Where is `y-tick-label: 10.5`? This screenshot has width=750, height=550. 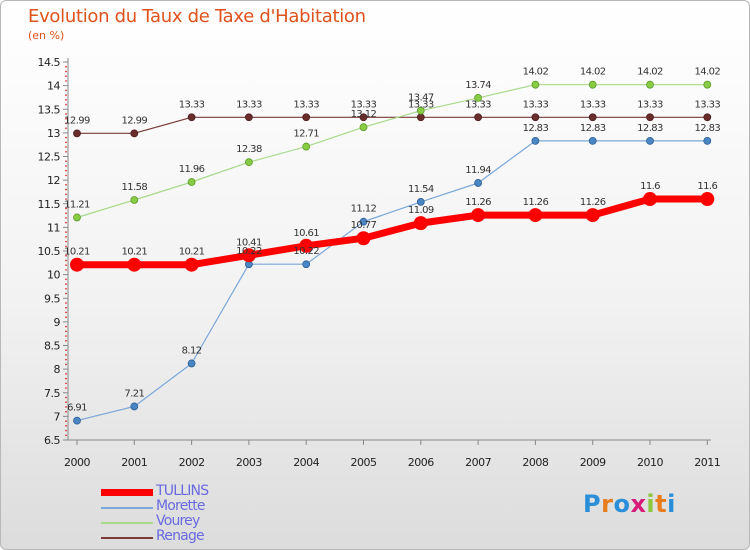 y-tick-label: 10.5 is located at coordinates (49, 251).